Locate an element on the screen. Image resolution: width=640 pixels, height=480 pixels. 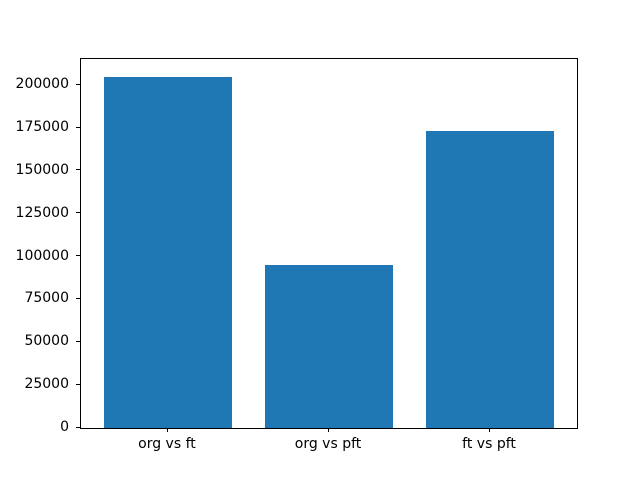
y-axis-tick-label: 200000 is located at coordinates (42, 84).